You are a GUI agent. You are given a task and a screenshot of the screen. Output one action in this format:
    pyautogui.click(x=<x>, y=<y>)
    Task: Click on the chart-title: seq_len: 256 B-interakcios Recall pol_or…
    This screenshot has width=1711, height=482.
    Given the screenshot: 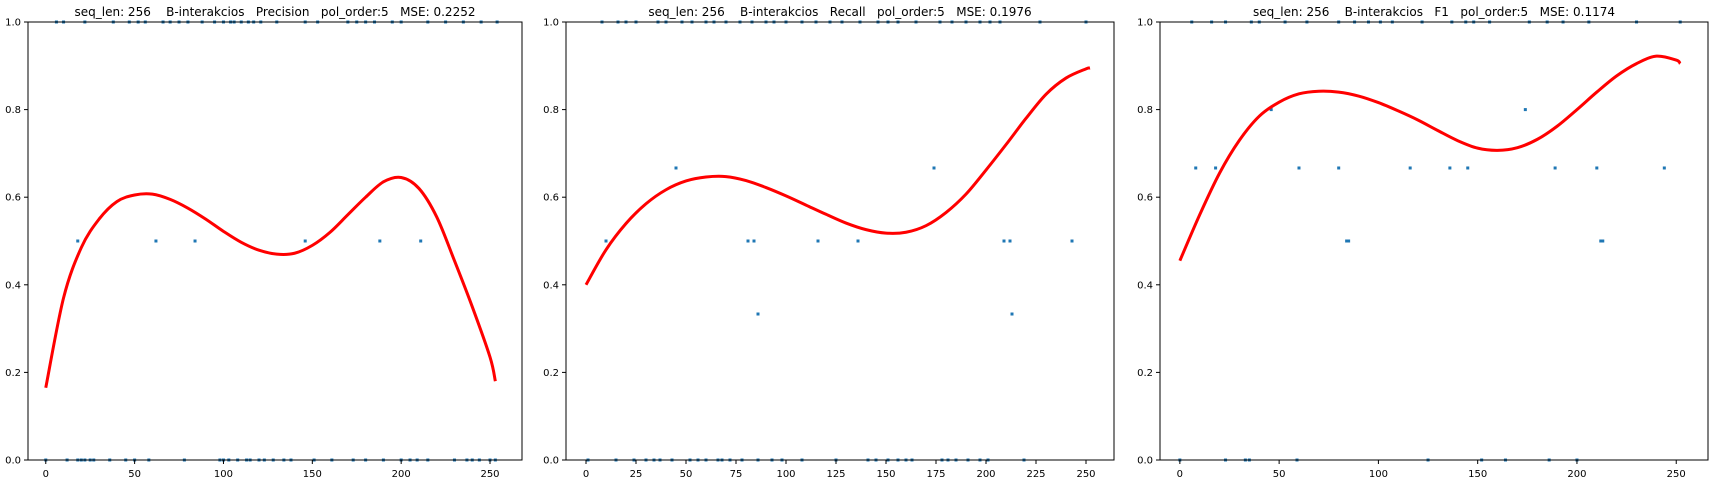 What is the action you would take?
    pyautogui.click(x=839, y=12)
    